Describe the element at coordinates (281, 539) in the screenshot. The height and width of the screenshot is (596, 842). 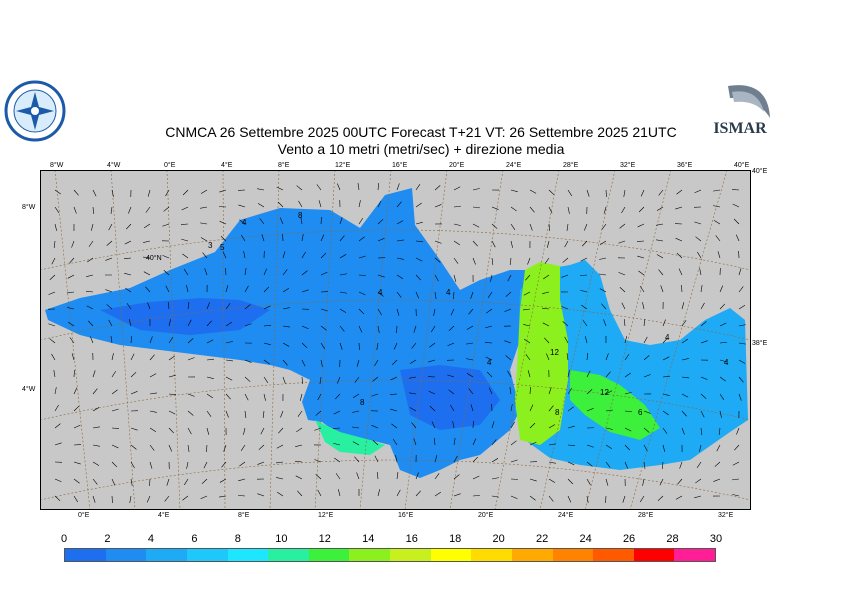
I see `colorbar-tick-label: 10` at that location.